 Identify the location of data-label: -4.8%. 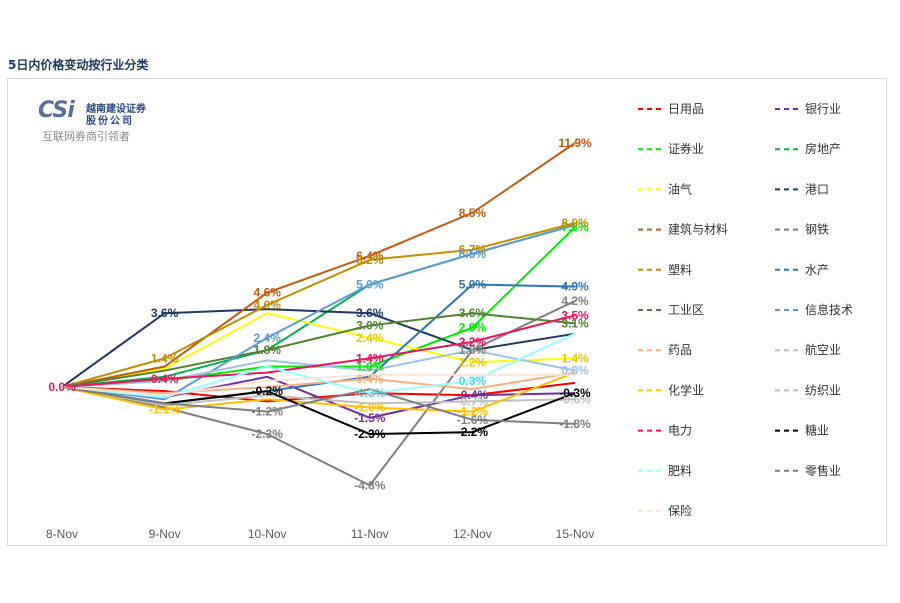
(370, 485).